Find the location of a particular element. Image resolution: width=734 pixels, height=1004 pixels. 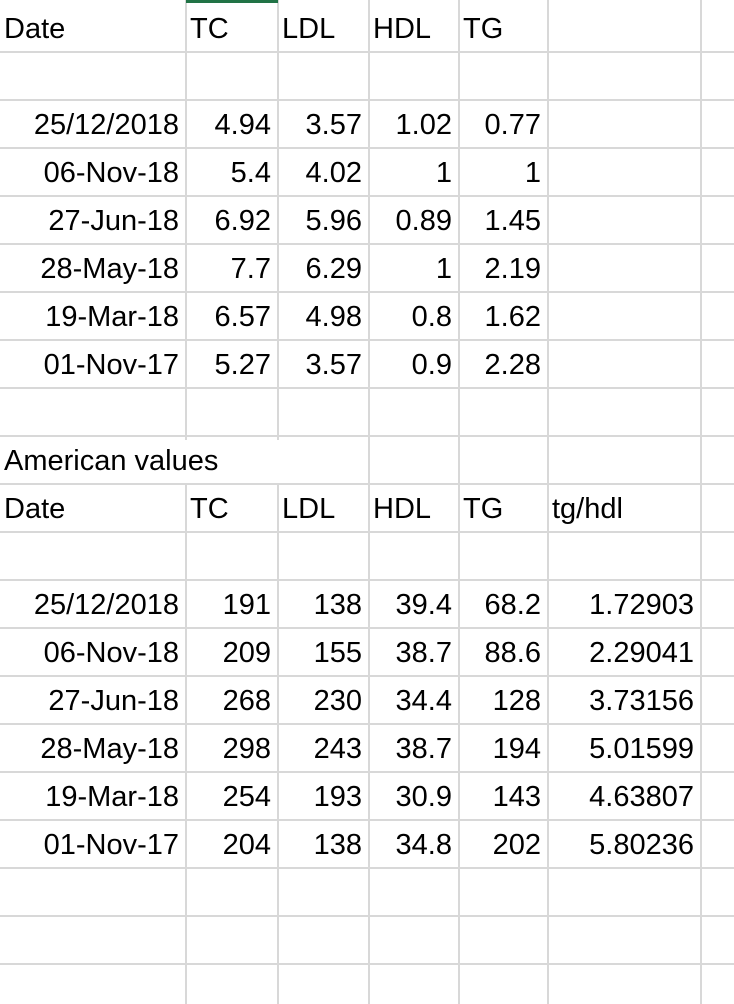

cell-tg: 143 is located at coordinates (516, 797).